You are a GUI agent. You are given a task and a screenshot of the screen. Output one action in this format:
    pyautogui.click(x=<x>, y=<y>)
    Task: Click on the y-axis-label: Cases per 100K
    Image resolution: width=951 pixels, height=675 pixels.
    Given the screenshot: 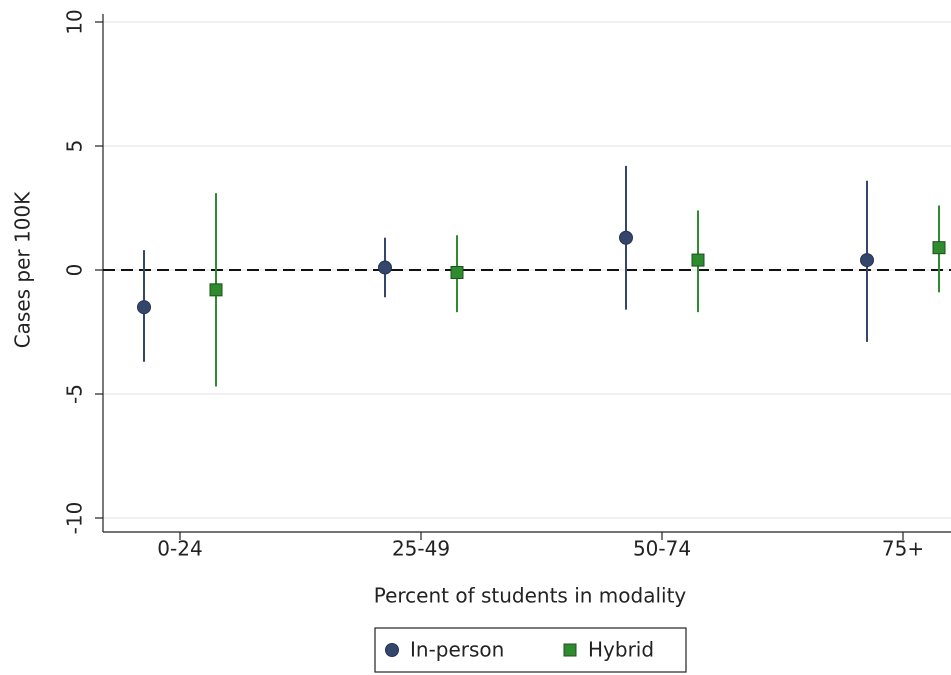 What is the action you would take?
    pyautogui.click(x=23, y=269)
    